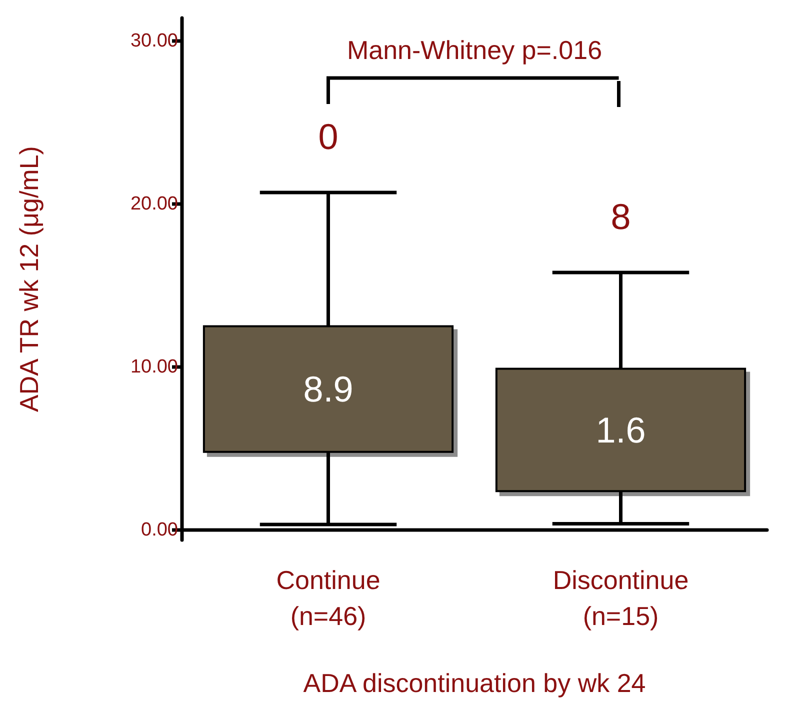 The image size is (790, 721). Describe the element at coordinates (328, 389) in the screenshot. I see `annotation: 8.9` at that location.